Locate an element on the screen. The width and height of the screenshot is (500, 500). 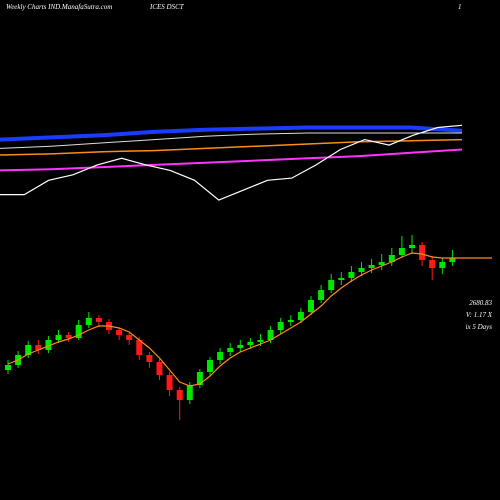
annotation: ix 5 Days is located at coordinates (479, 327).